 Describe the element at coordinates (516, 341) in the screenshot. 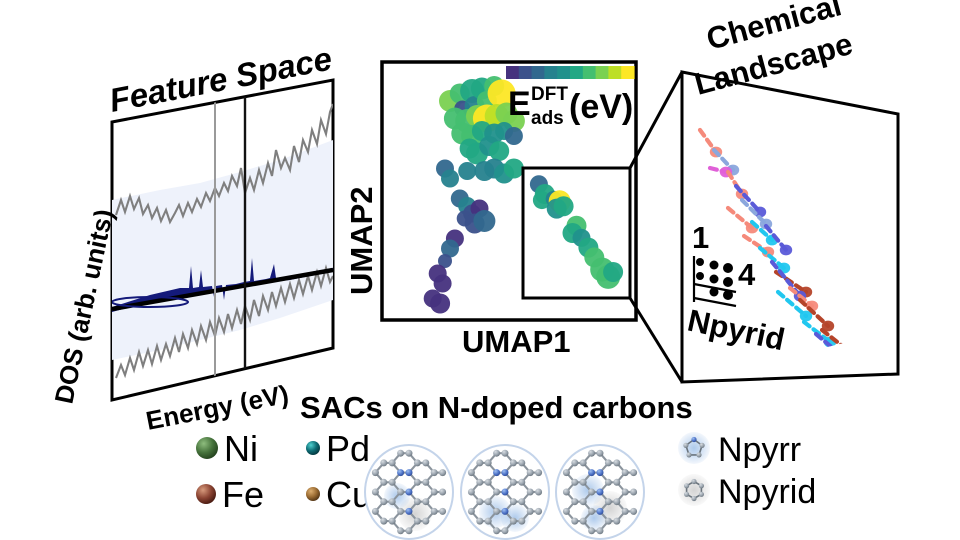

I see `umap-xlabel: UMAP1` at that location.